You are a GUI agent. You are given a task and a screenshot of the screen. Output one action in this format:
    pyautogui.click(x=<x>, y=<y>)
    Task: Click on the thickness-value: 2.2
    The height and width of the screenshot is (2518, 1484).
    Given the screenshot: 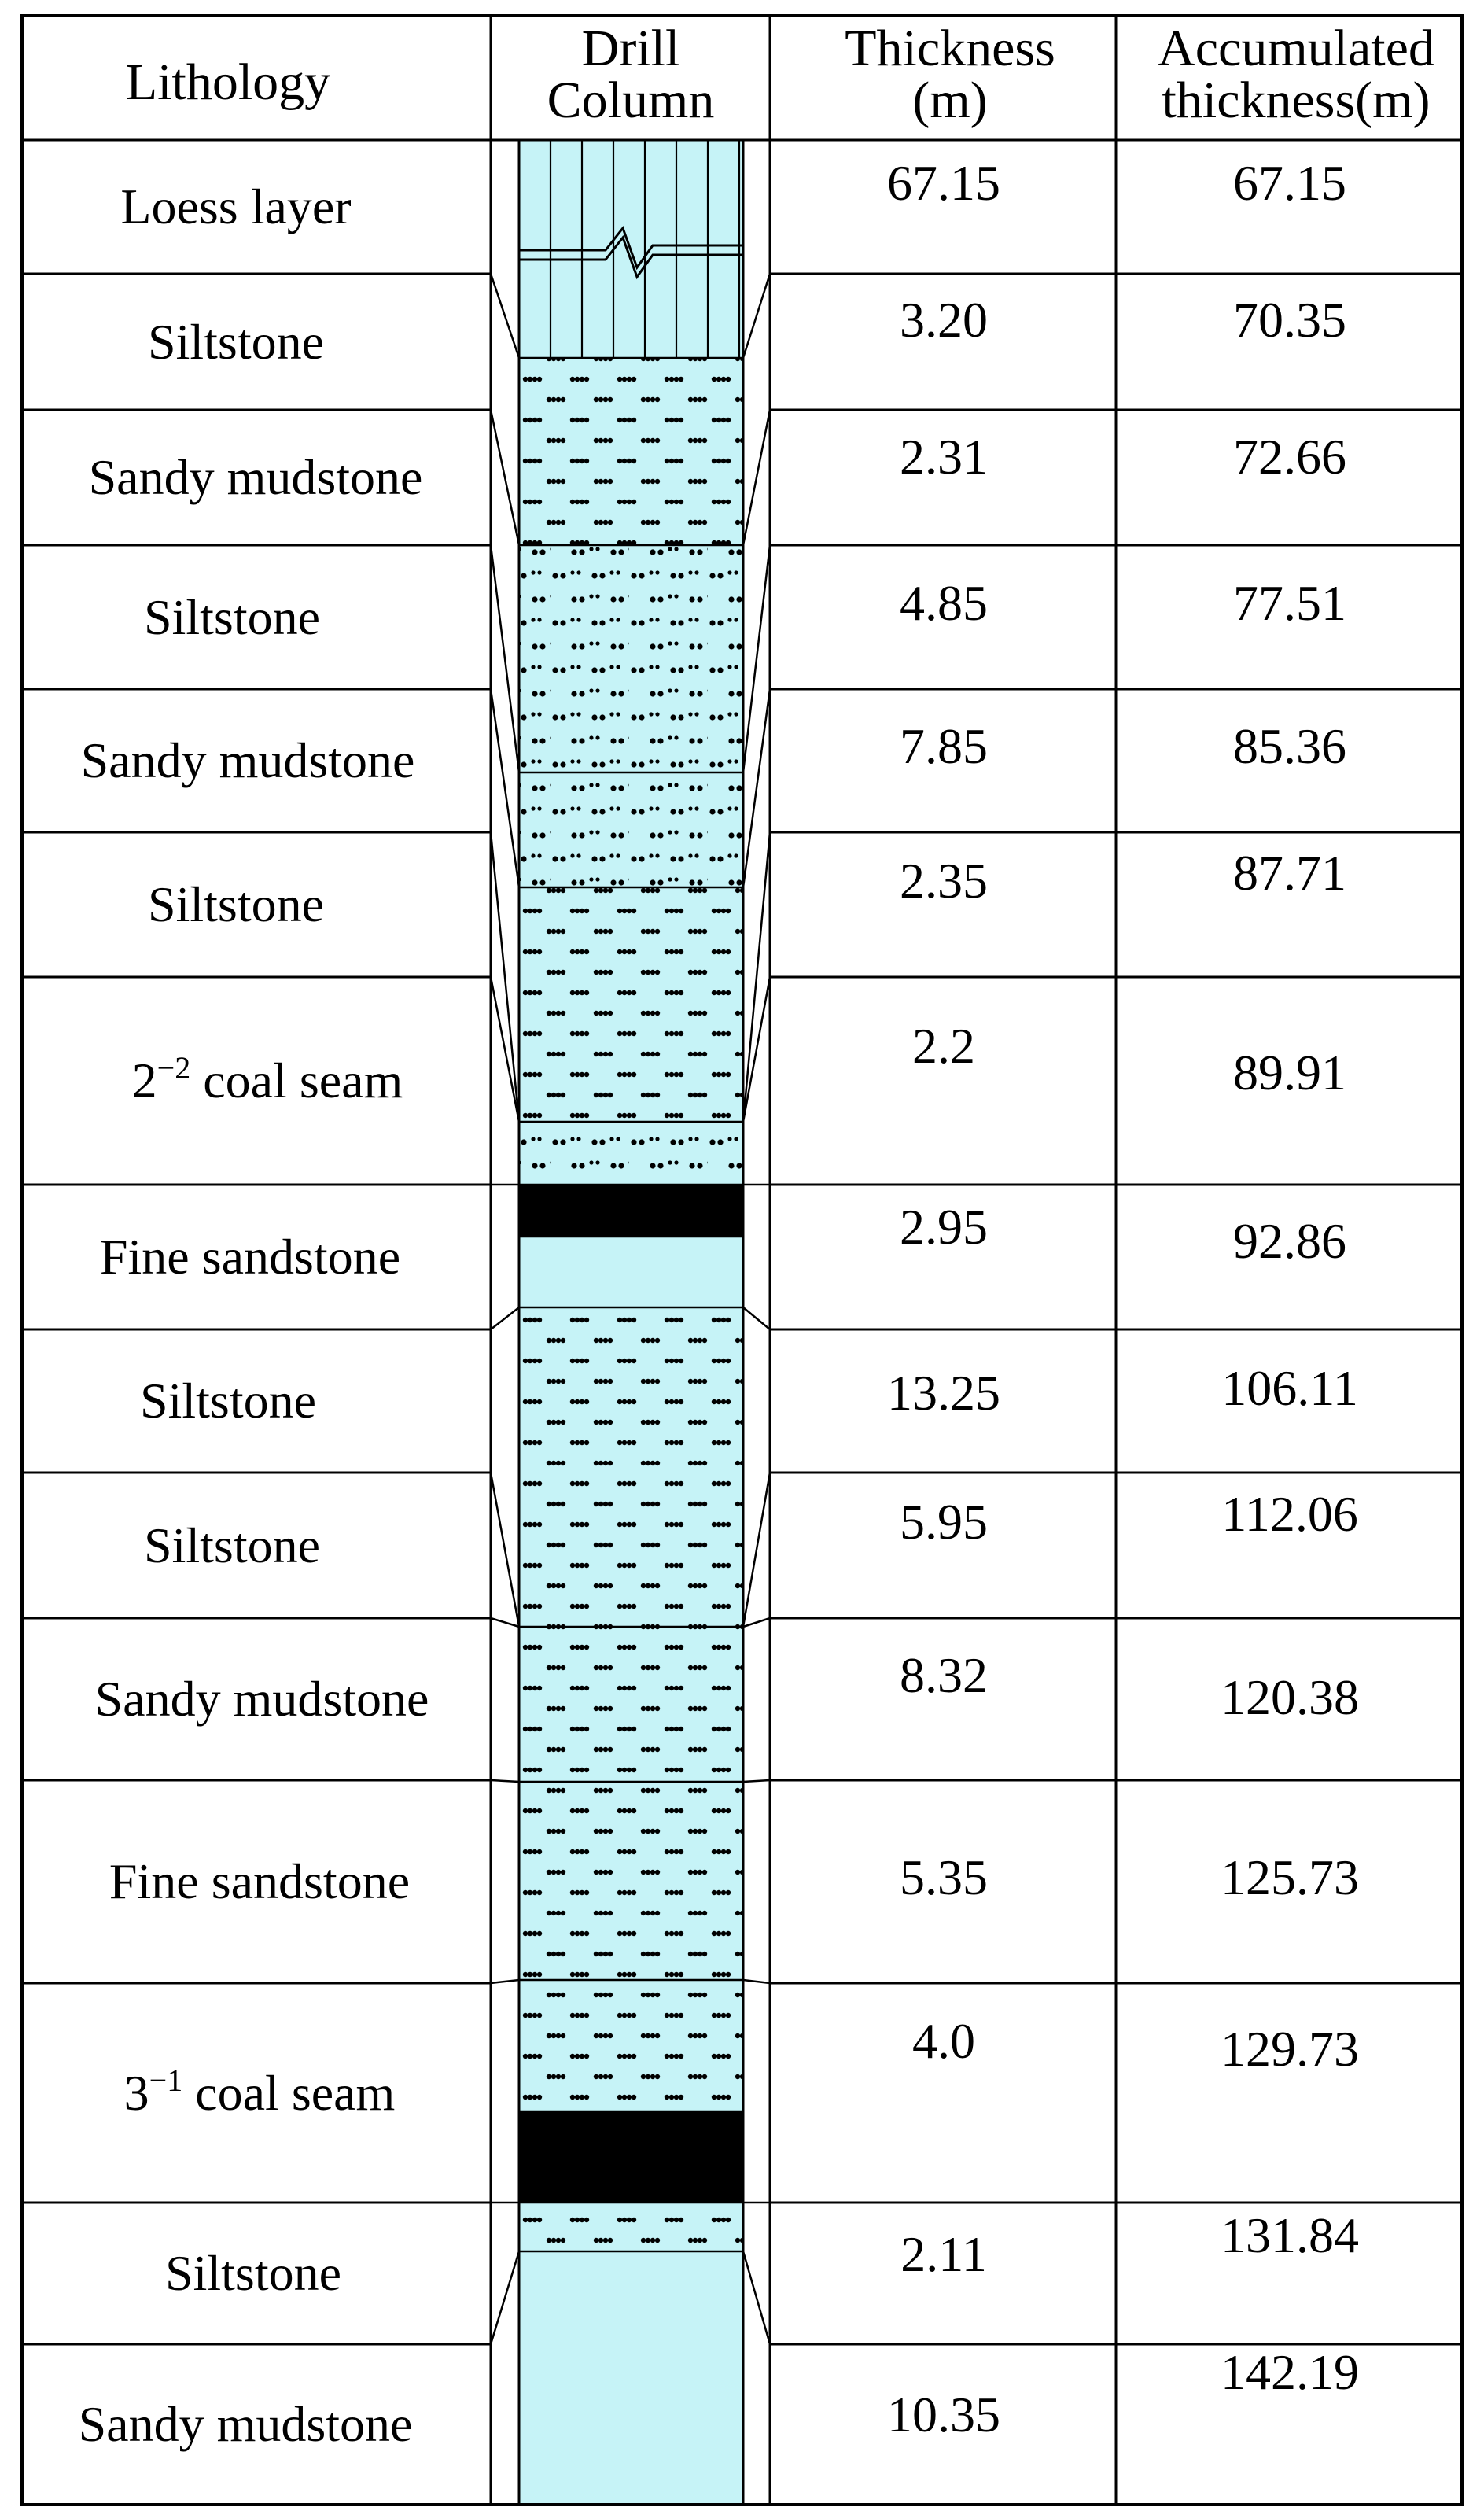 What is the action you would take?
    pyautogui.click(x=943, y=1046)
    